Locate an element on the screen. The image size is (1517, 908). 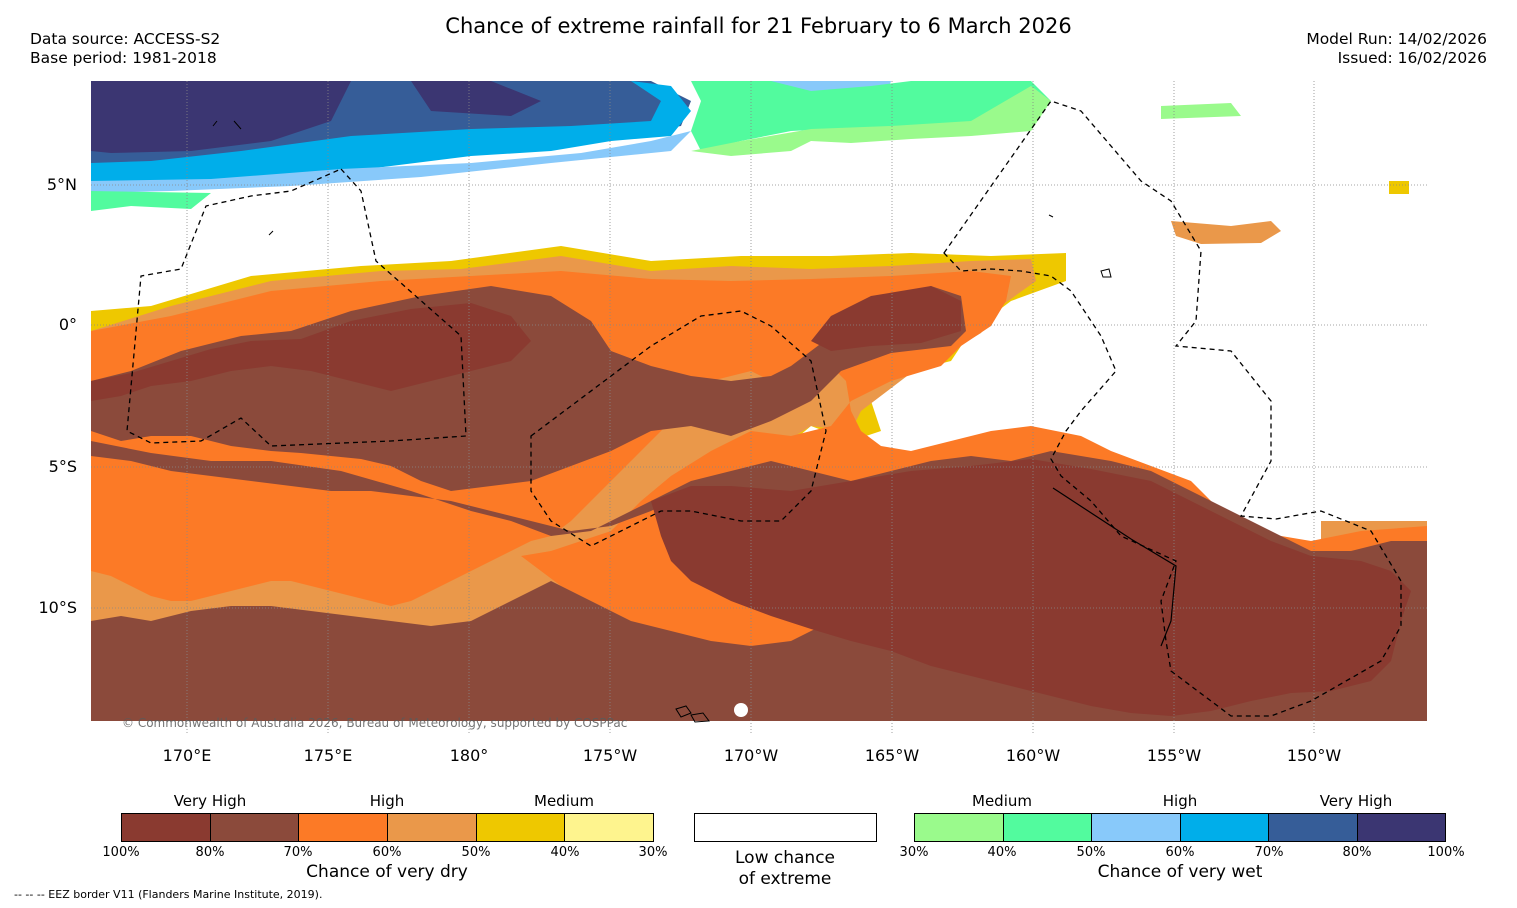
data-source: Data source: ACCESS-S2 is located at coordinates (125, 39).